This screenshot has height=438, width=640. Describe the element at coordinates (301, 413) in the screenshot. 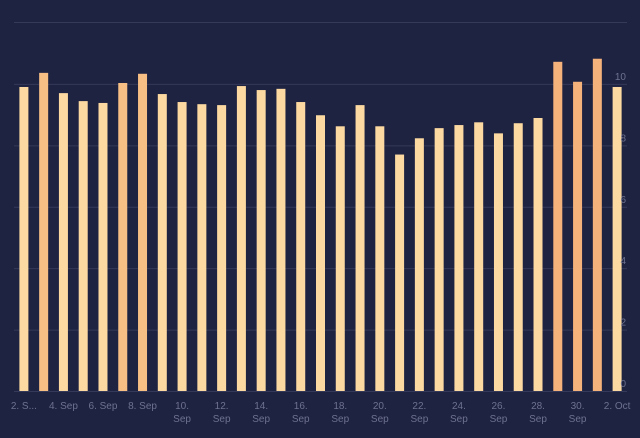

I see `x-tick-label: 16. Sep` at that location.